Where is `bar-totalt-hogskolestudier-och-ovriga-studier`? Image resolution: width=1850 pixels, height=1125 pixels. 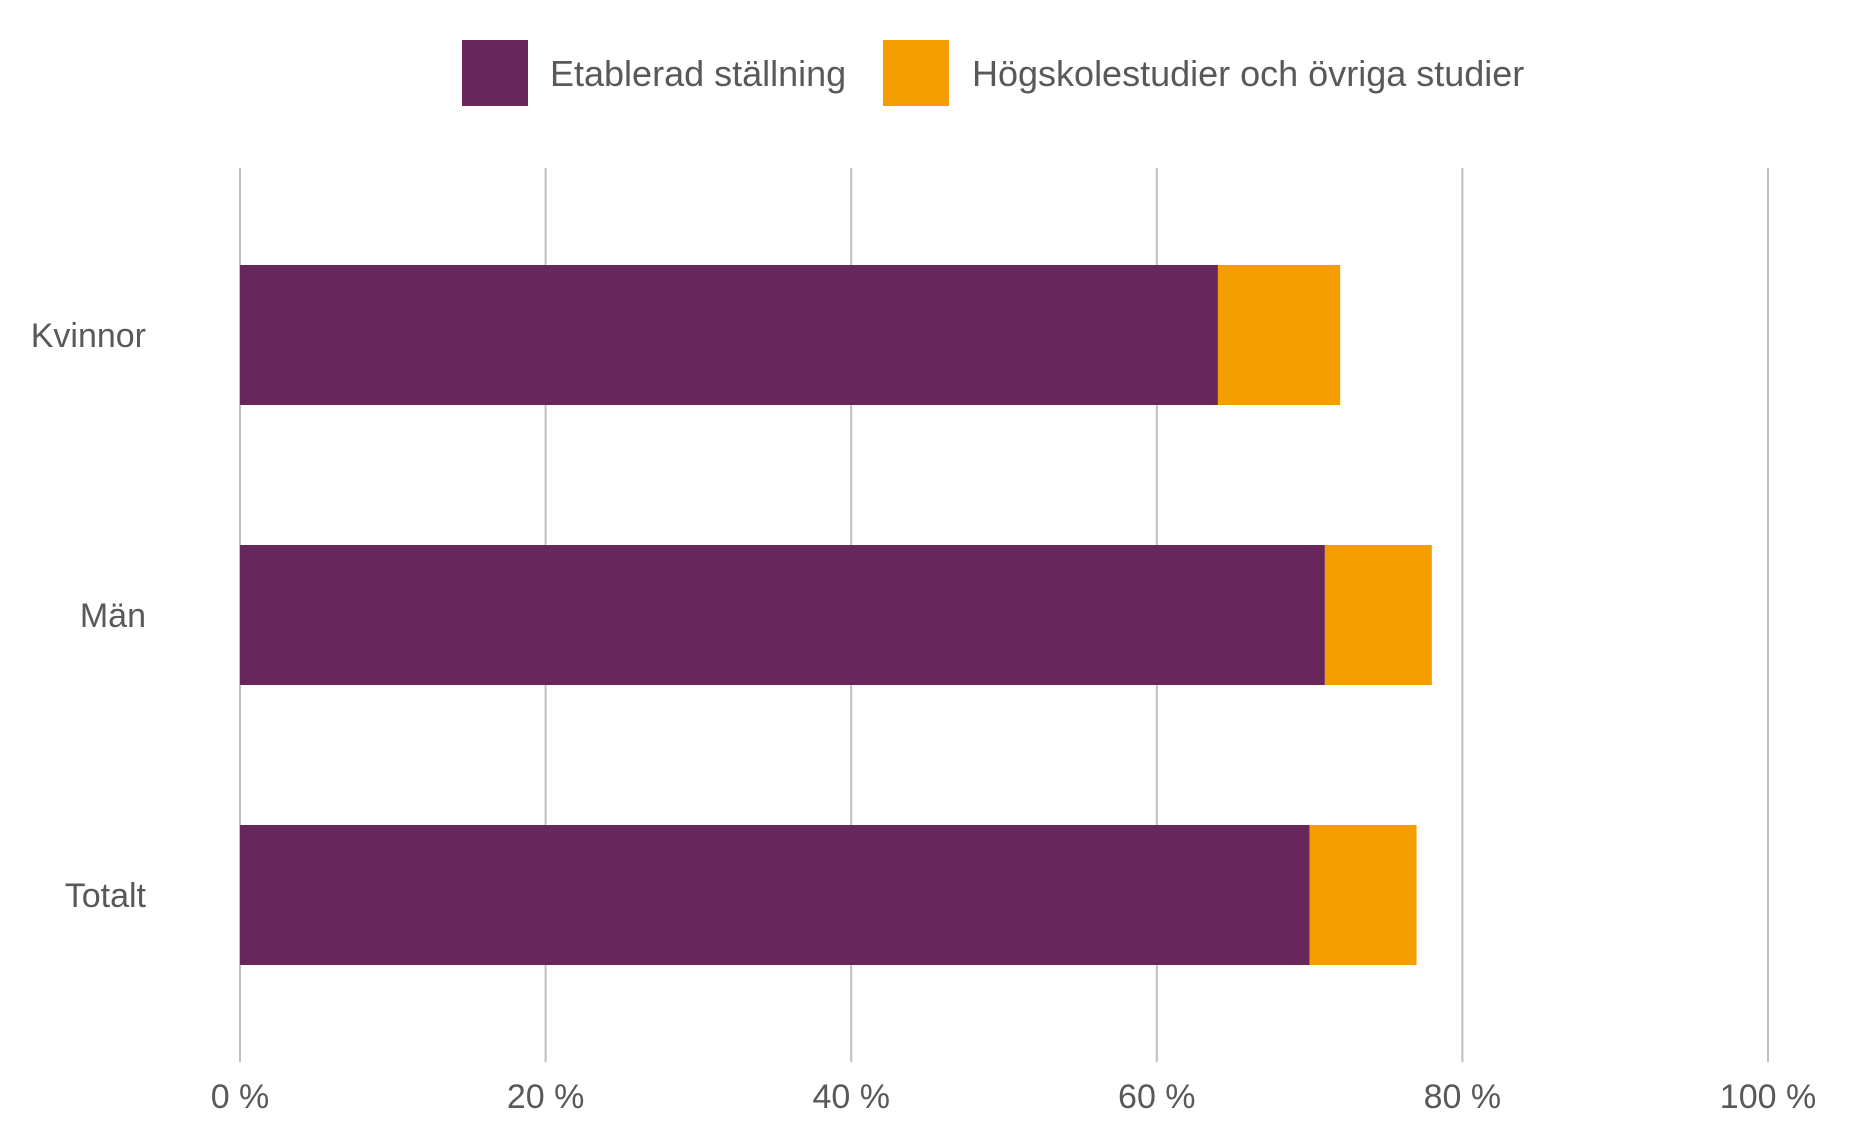
bar-totalt-hogskolestudier-och-ovriga-studier is located at coordinates (1363, 895).